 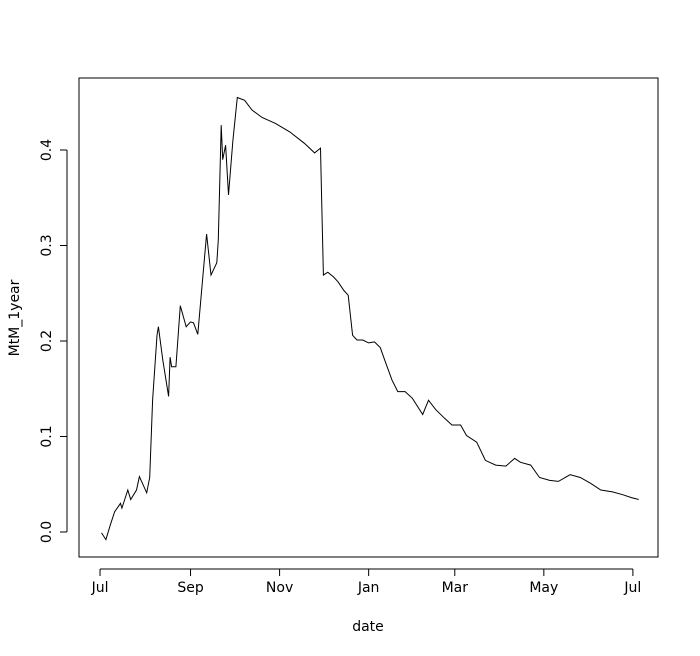 I want to click on x-tick-label: Mar, so click(x=455, y=588).